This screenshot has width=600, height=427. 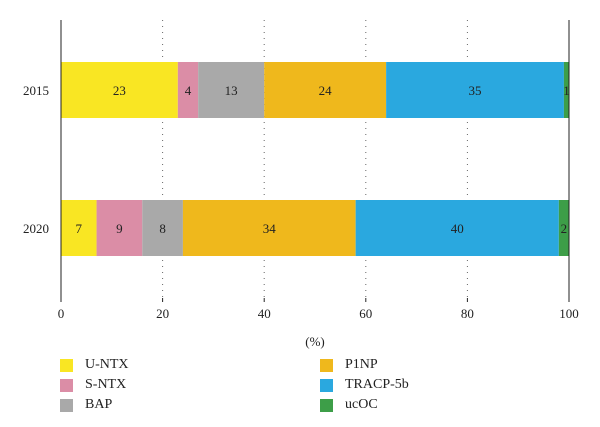 I want to click on bar-2015-bap, so click(x=231, y=90).